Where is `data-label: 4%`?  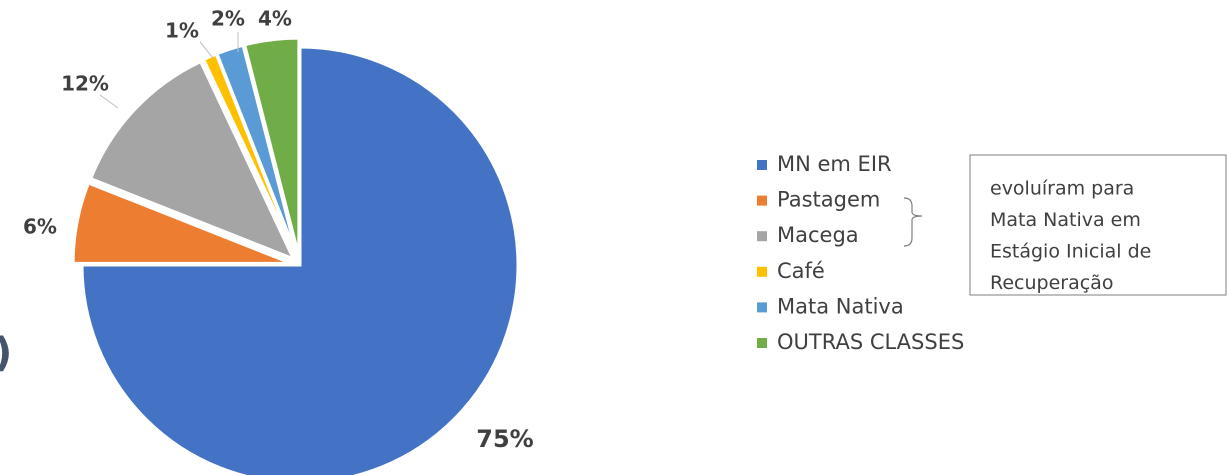
data-label: 4% is located at coordinates (275, 19).